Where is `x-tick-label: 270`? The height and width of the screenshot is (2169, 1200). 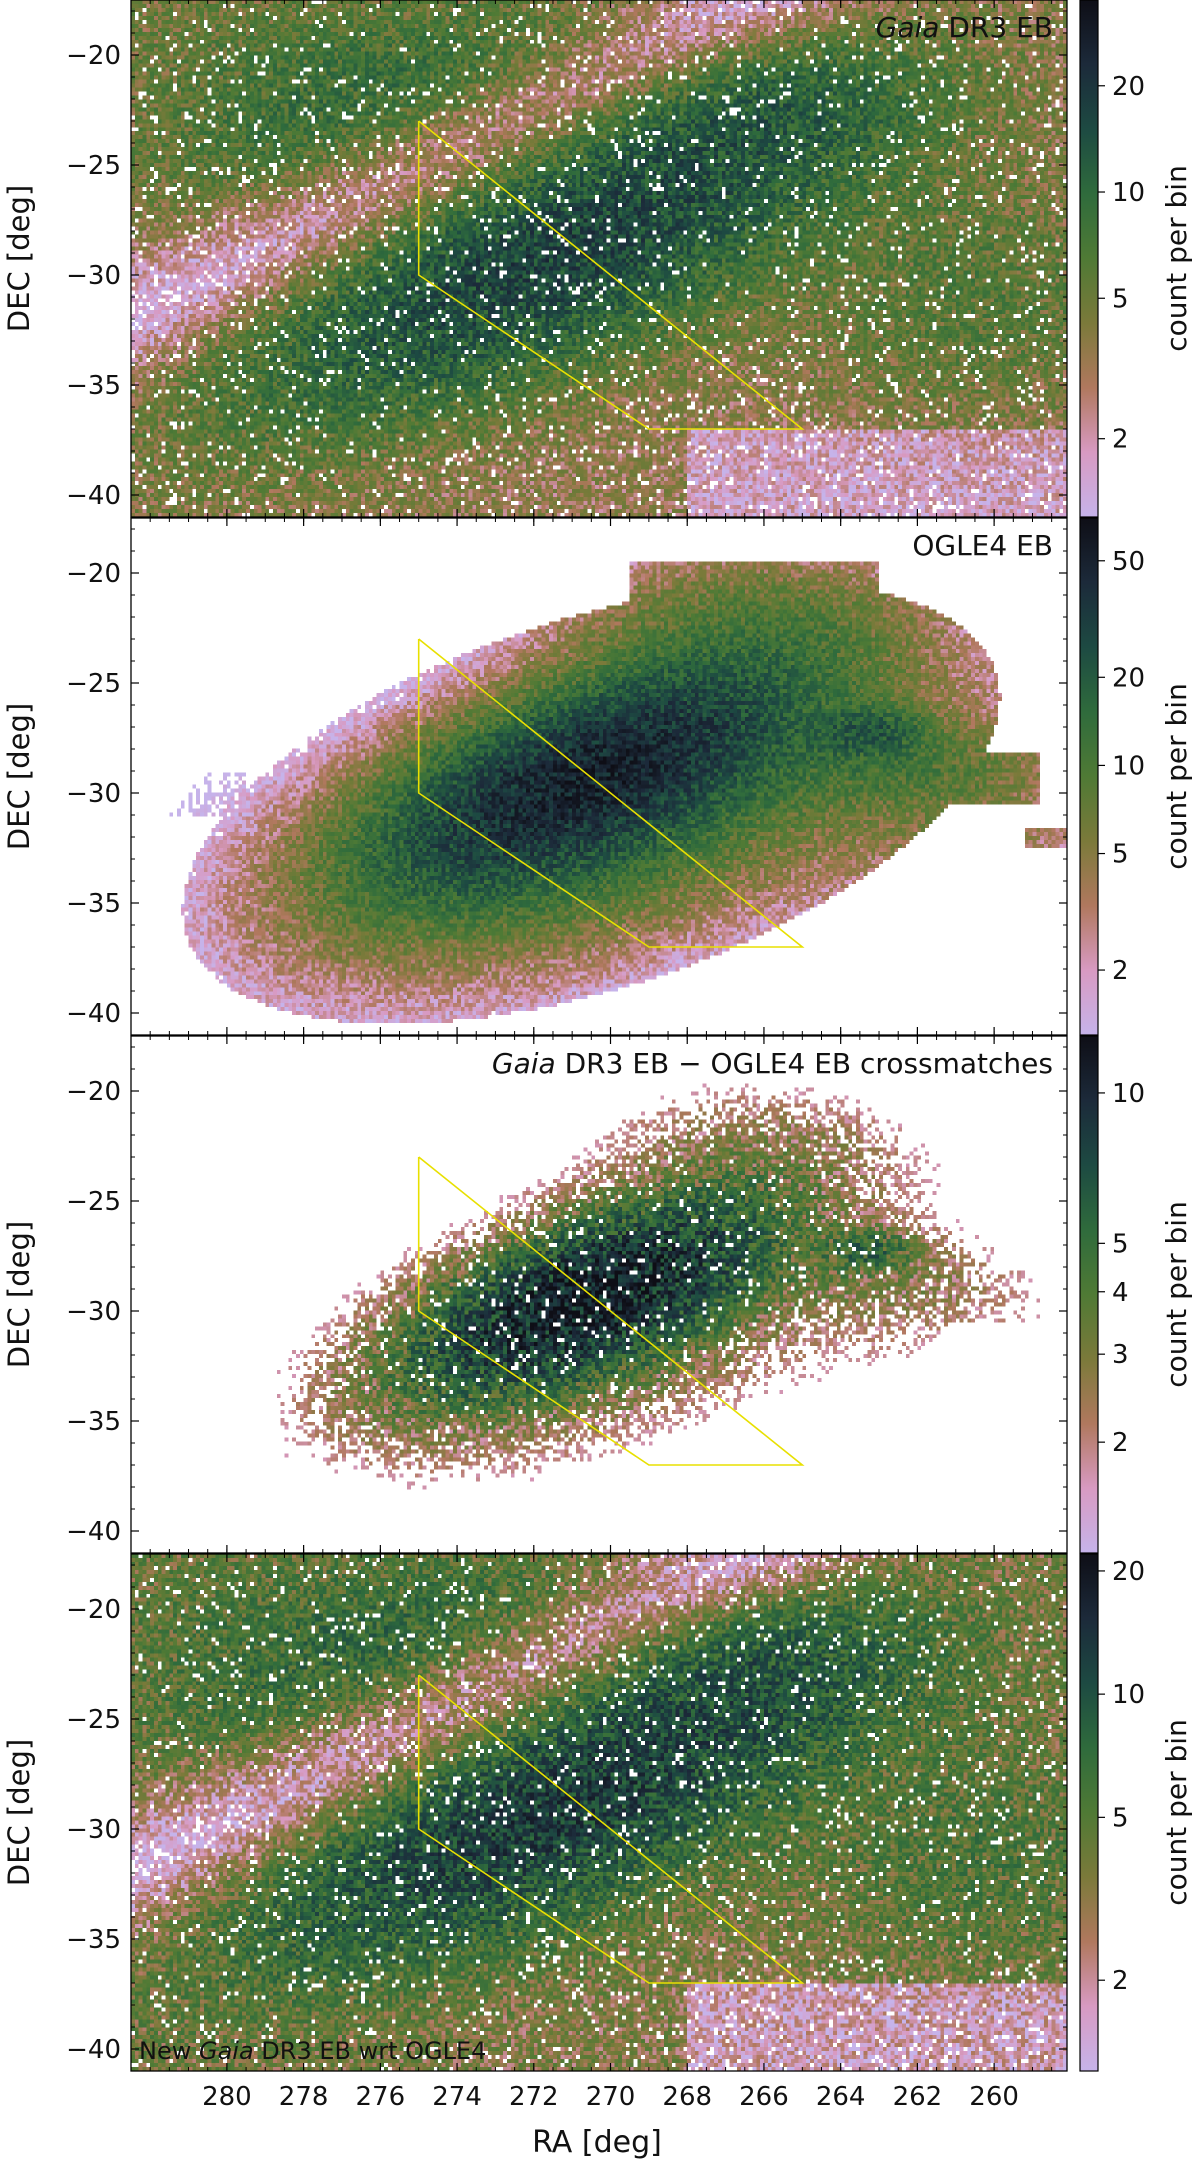
x-tick-label: 270 is located at coordinates (611, 2097).